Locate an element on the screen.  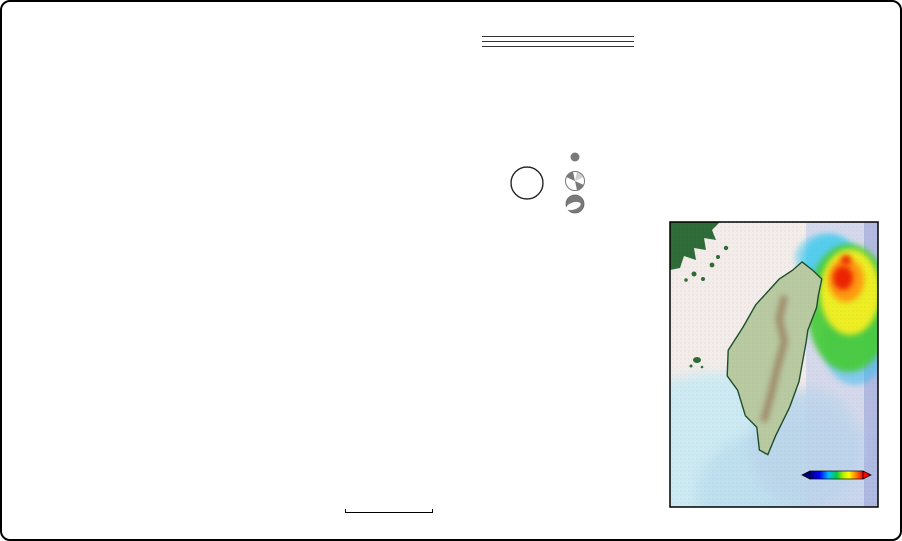
iso-item is located at coordinates (576, 157).